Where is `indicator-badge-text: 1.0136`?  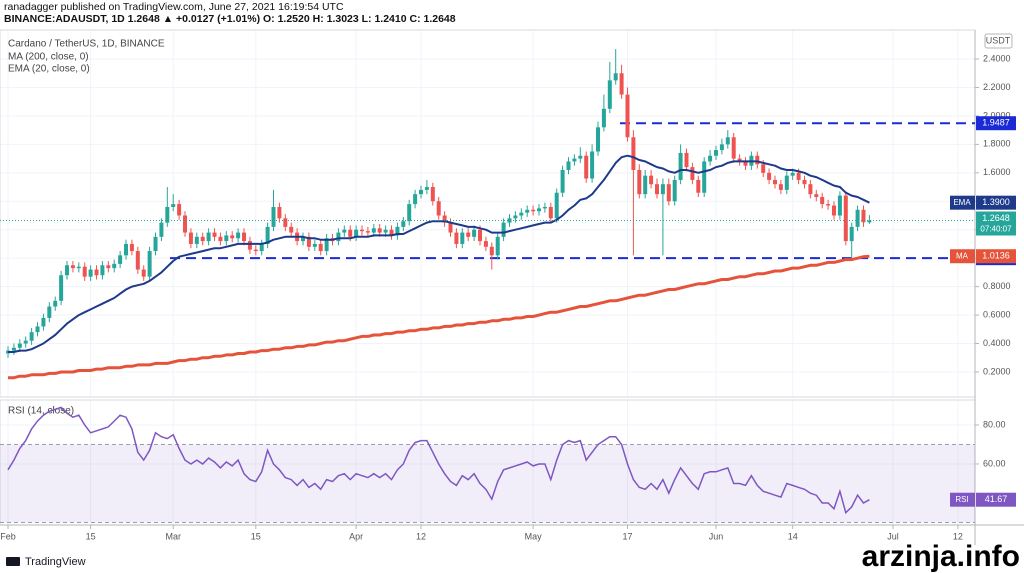 indicator-badge-text: 1.0136 is located at coordinates (996, 256).